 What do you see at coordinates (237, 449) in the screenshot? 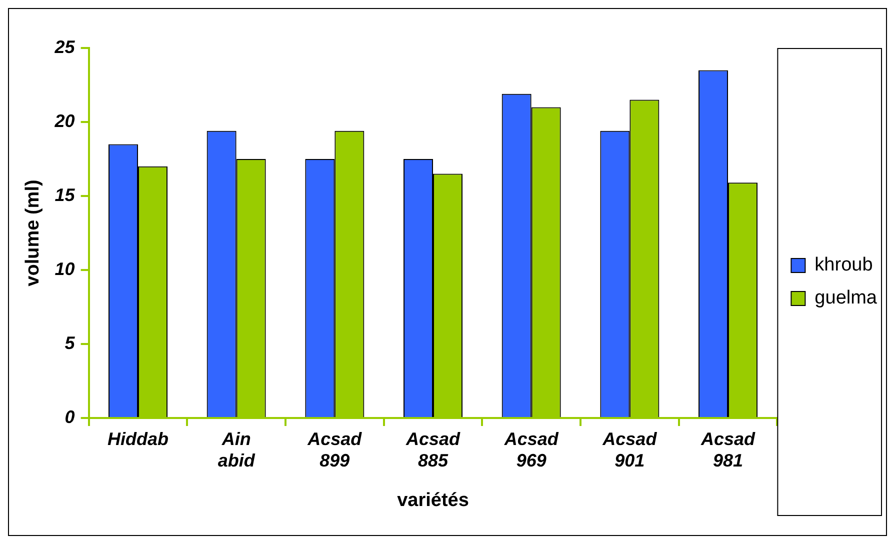
I see `x-tick-label: Ain abid` at bounding box center [237, 449].